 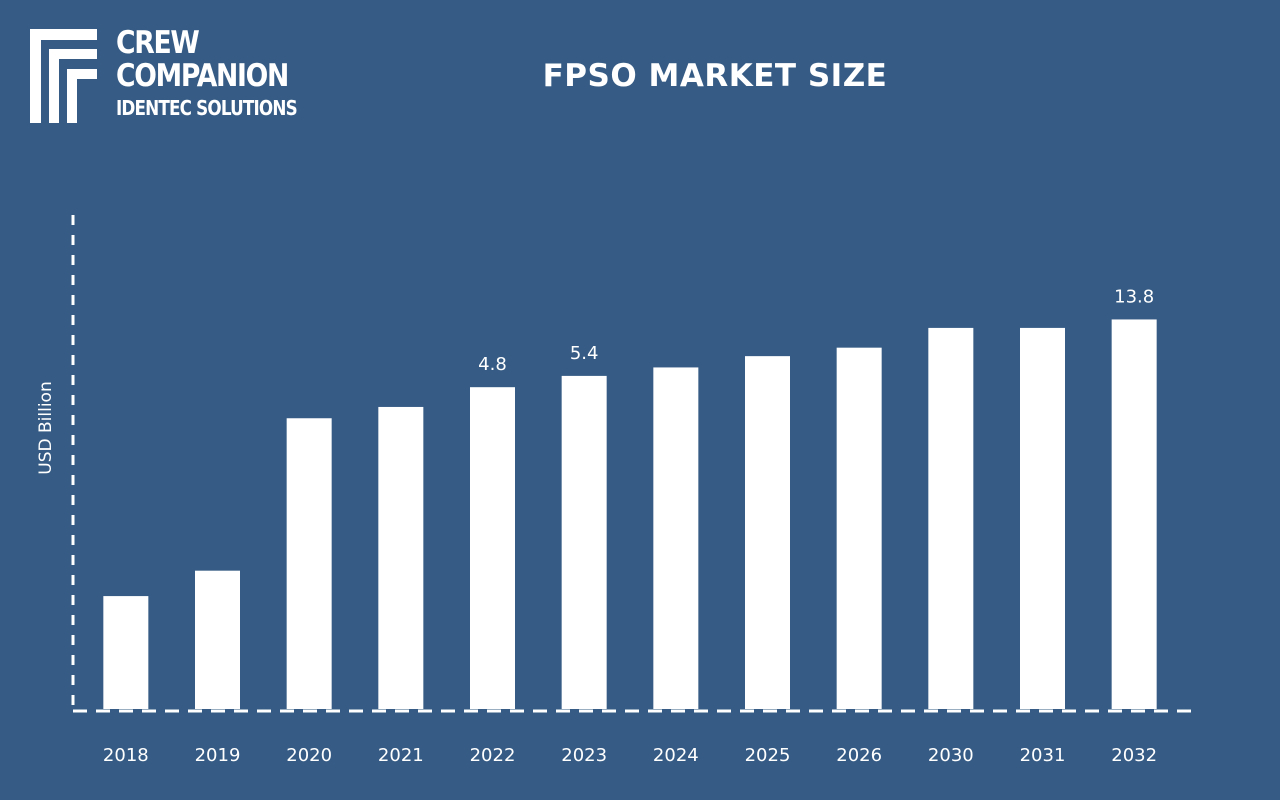 I want to click on bar-2031, so click(x=1042, y=518).